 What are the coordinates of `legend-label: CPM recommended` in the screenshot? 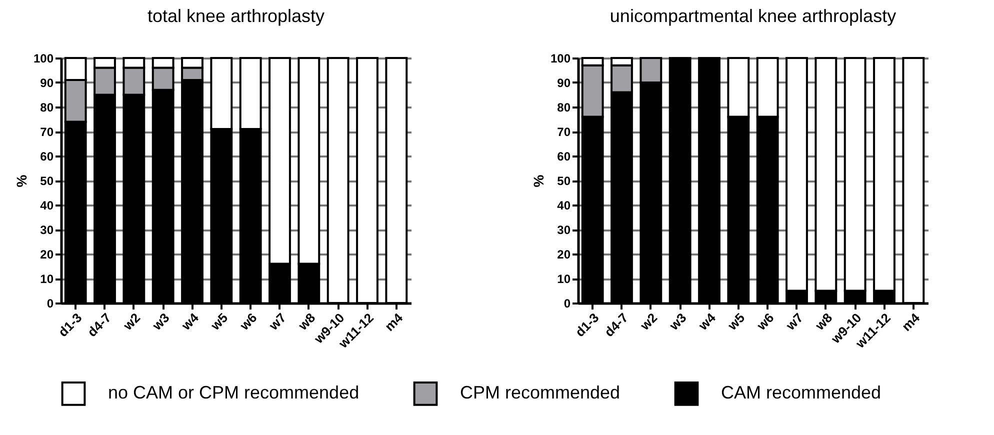 It's located at (540, 392).